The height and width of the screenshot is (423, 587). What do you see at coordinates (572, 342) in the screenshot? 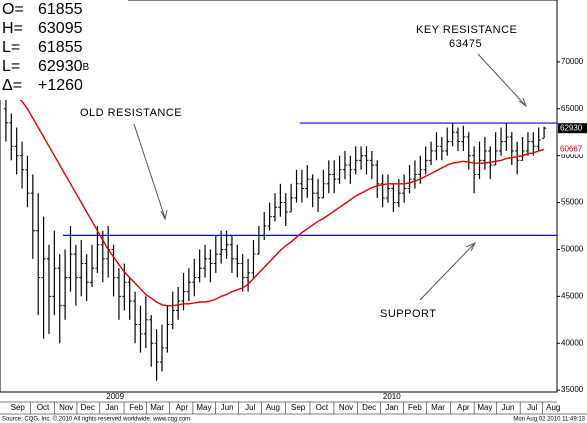
I see `y-tick-label: 40000` at bounding box center [572, 342].